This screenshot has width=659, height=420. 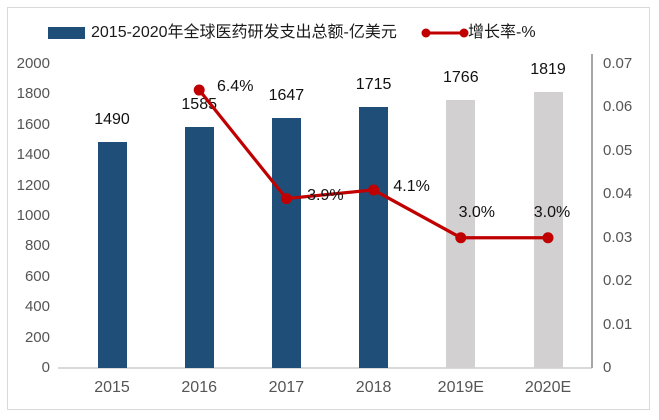 What do you see at coordinates (373, 387) in the screenshot?
I see `x-axis-label: 2018` at bounding box center [373, 387].